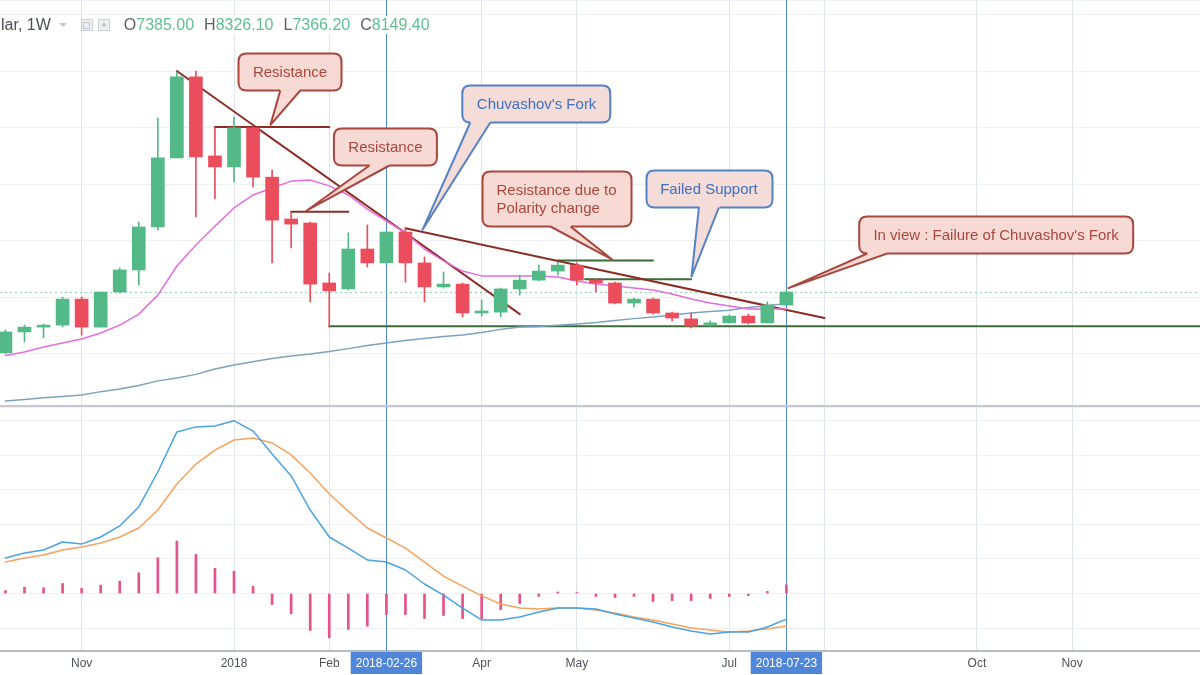  I want to click on annotation: In view : Failure of Chuvashov's Fork, so click(996, 234).